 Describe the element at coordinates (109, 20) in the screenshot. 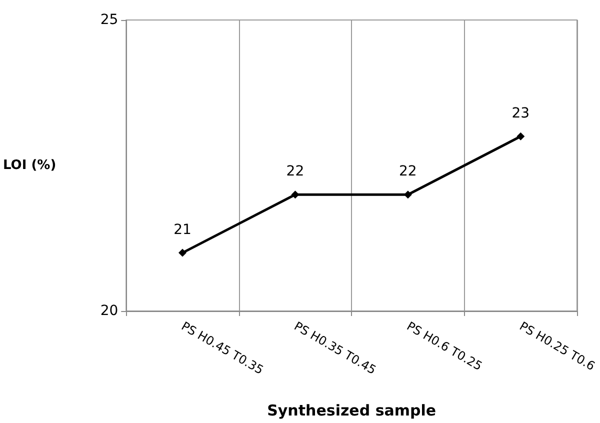

I see `y-tick-label: 25` at that location.